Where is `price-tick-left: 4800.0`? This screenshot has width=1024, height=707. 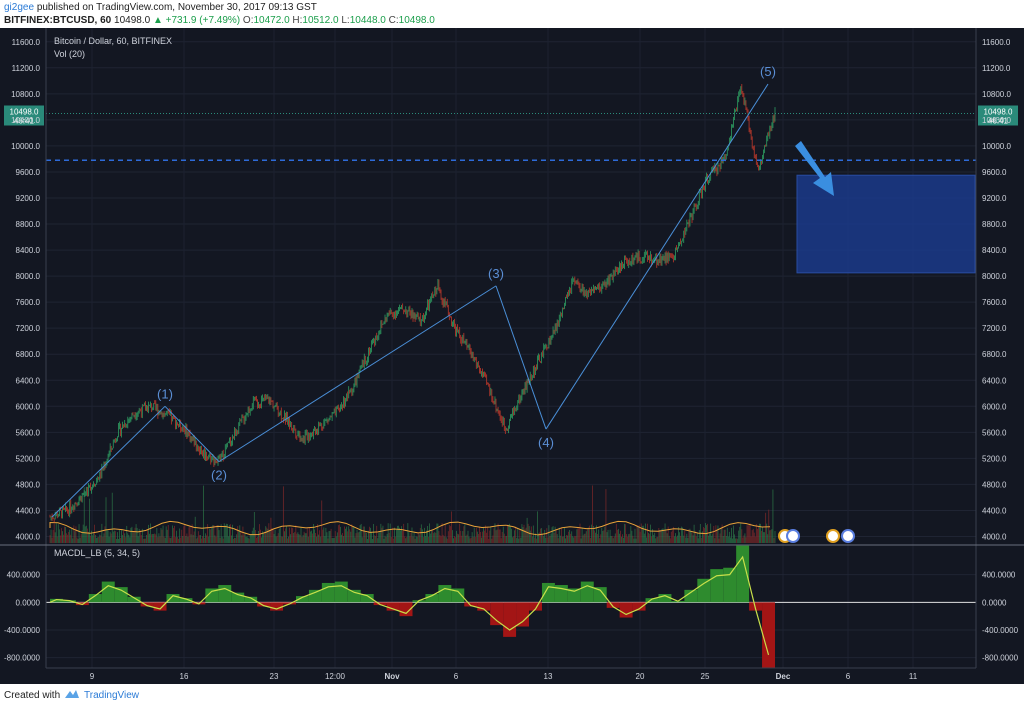
price-tick-left: 4800.0 is located at coordinates (28, 484).